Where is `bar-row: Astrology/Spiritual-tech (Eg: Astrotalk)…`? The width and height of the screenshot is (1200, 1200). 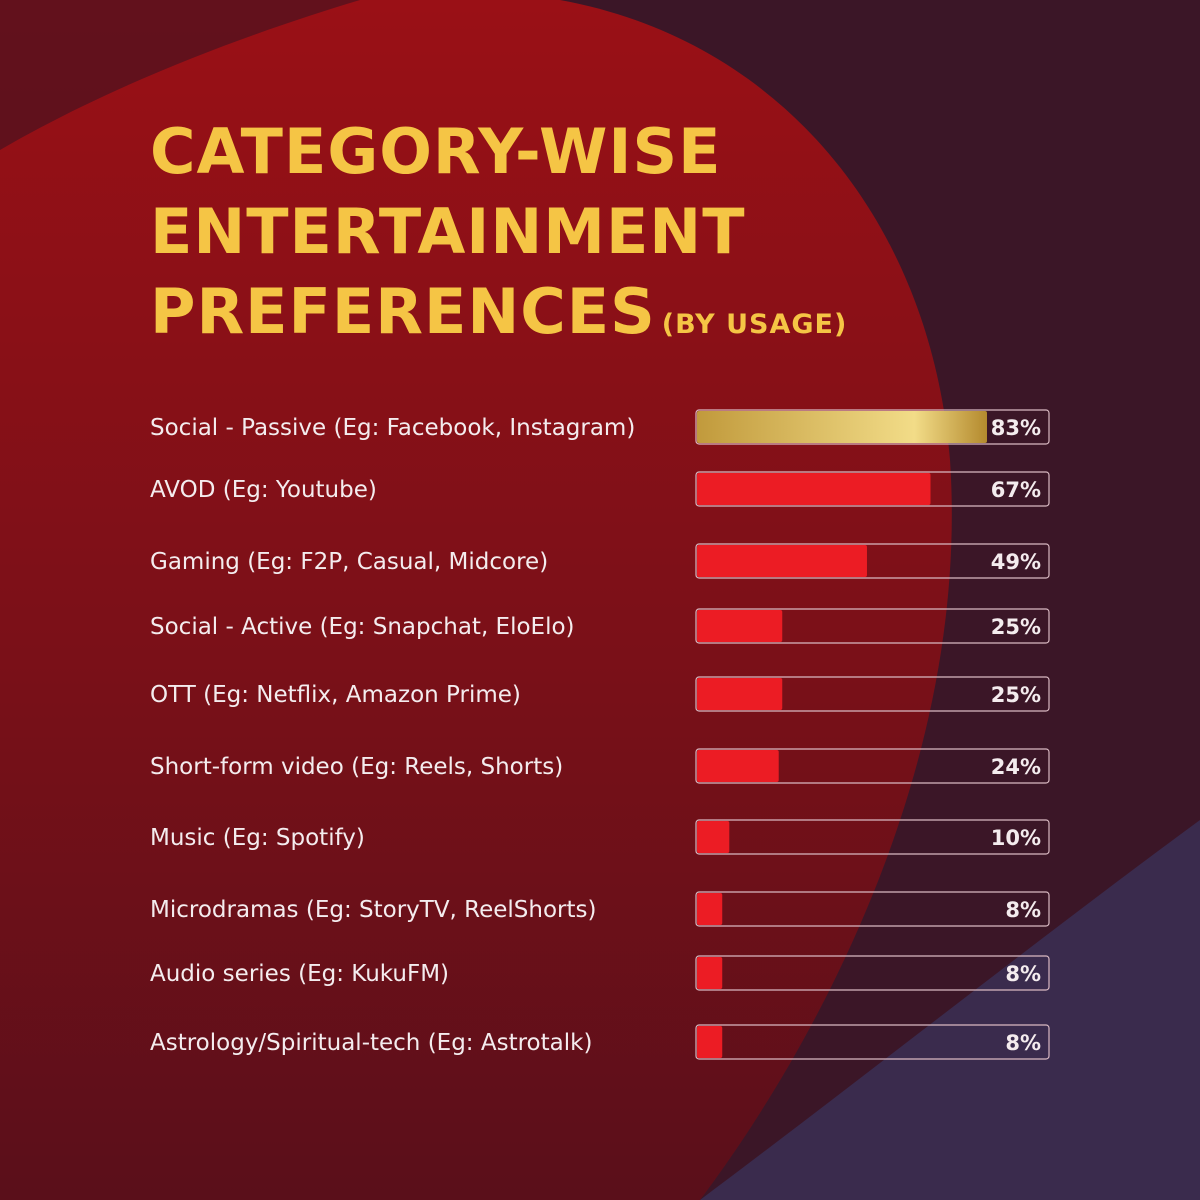
bar-row: Astrology/Spiritual-tech (Eg: Astrotalk)… is located at coordinates (600, 1042).